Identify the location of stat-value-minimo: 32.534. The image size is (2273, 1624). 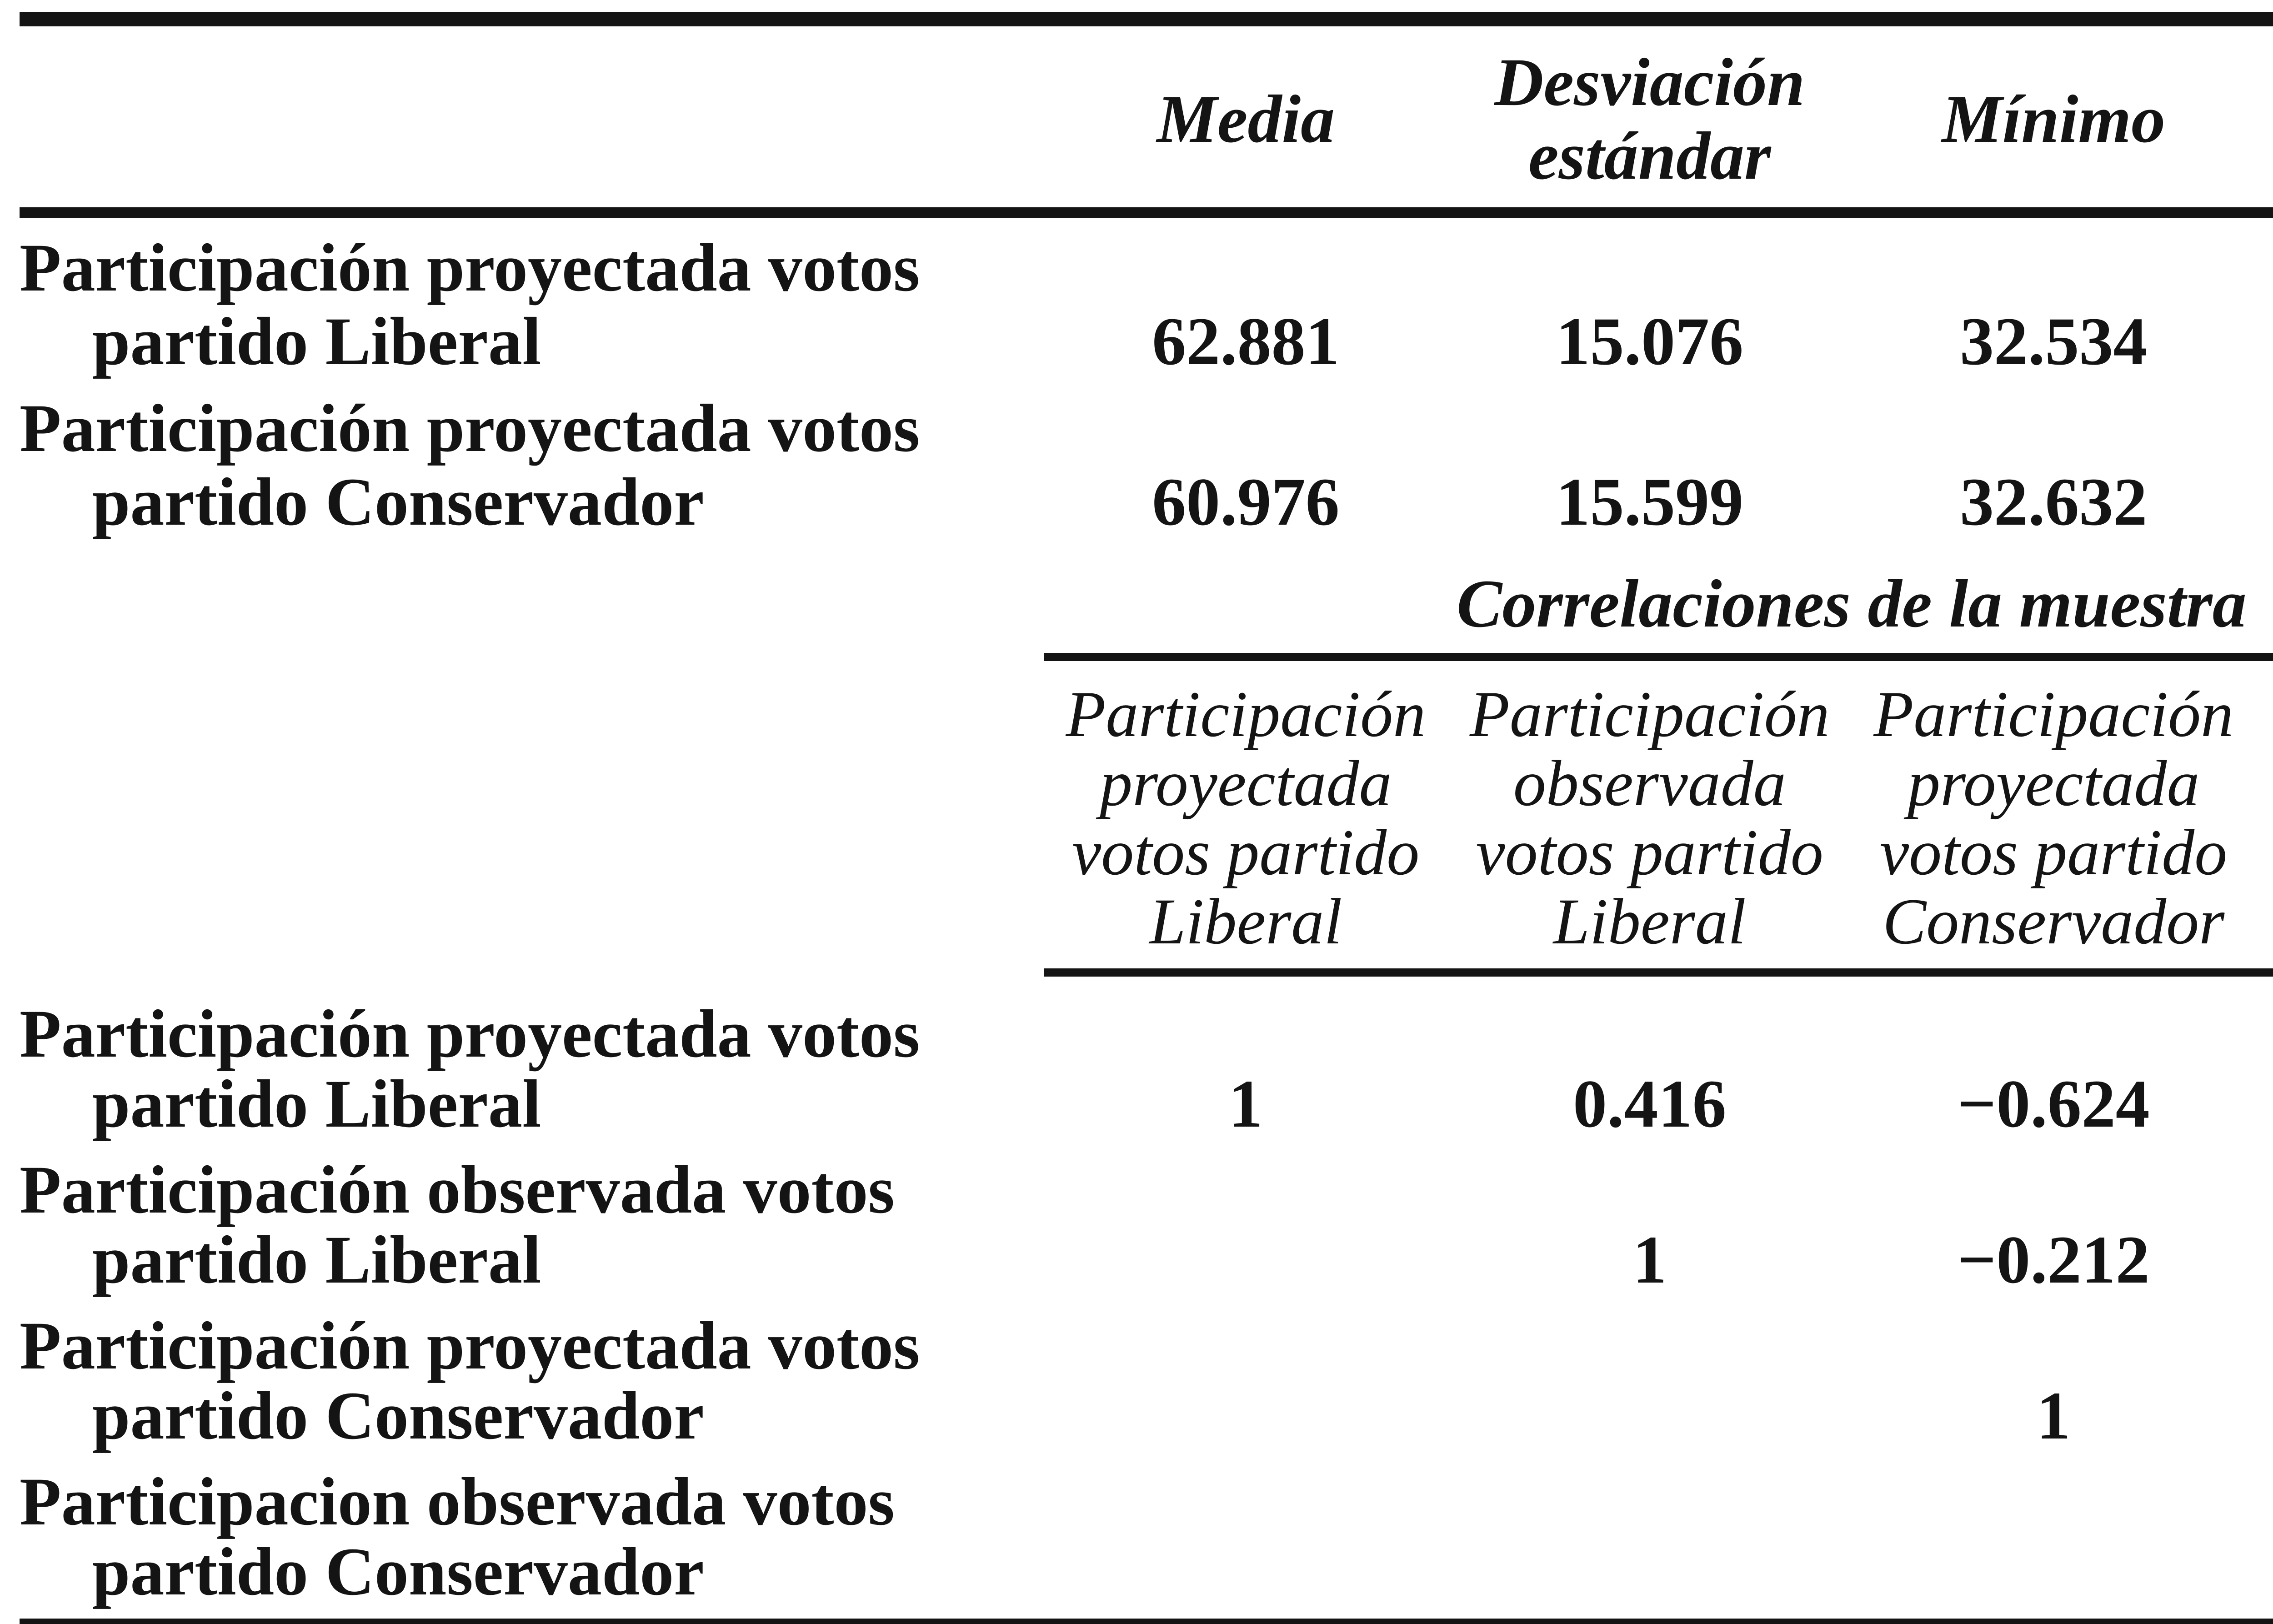
(2054, 341).